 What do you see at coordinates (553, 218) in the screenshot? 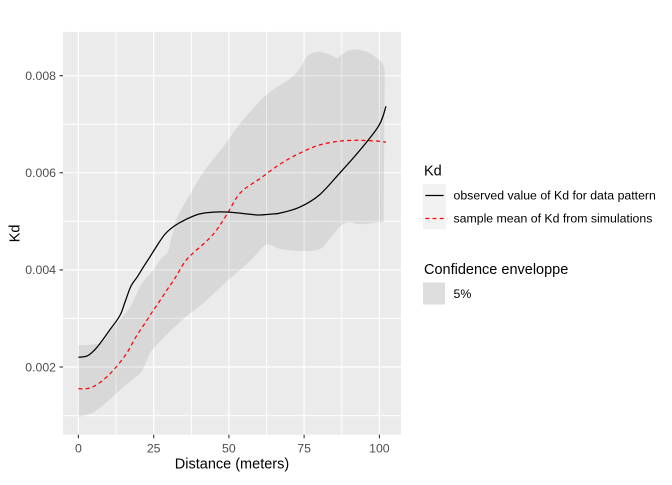
I see `svg-text:sample mean of Kd from simulat: sample mean of Kd from simulations` at bounding box center [553, 218].